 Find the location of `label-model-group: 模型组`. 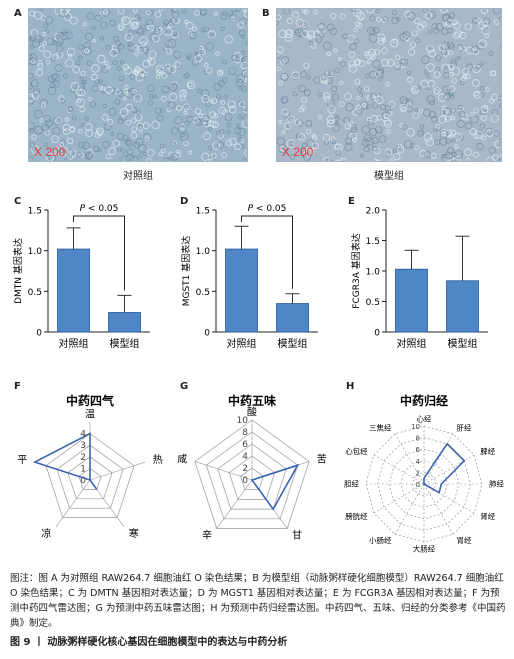

label-model-group: 模型组 is located at coordinates (389, 176).